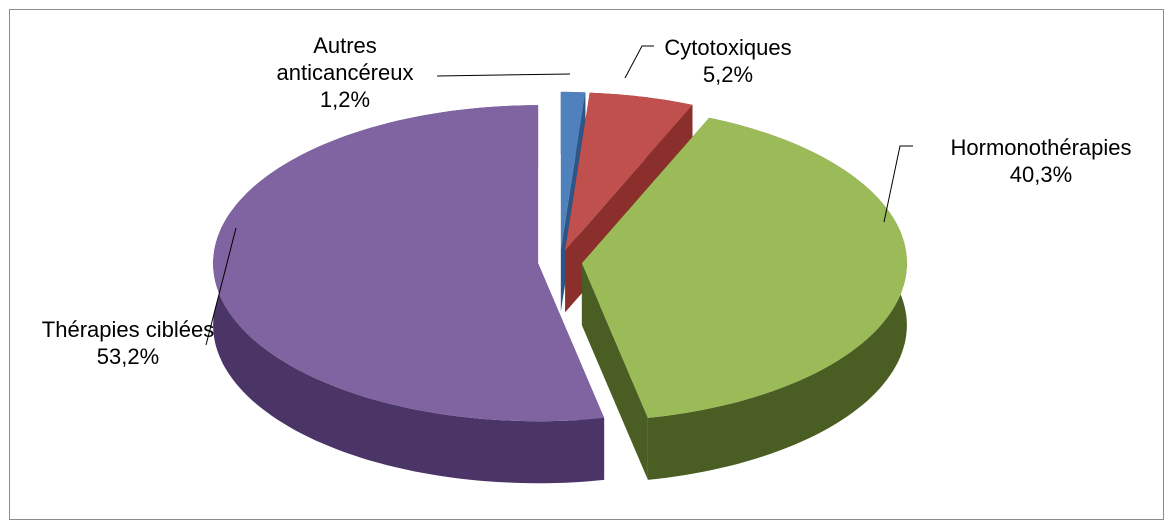  What do you see at coordinates (128, 356) in the screenshot?
I see `label-value: 53,2%` at bounding box center [128, 356].